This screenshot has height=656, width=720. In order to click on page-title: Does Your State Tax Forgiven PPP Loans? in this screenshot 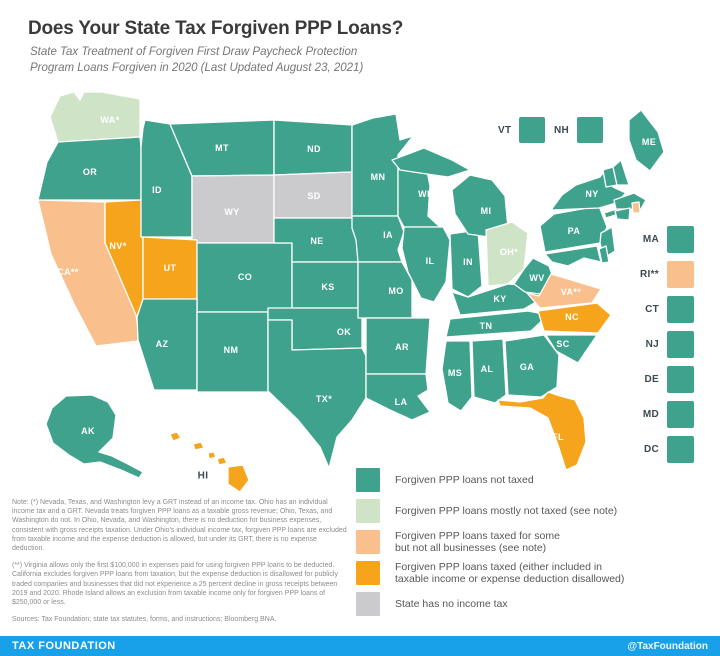, I will do `click(216, 28)`.